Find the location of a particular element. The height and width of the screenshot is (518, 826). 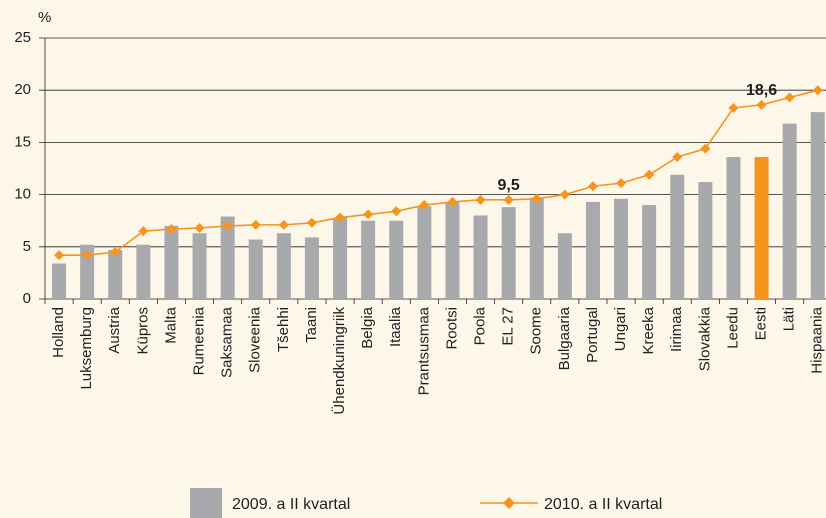

x-tick-label: Tšehhi is located at coordinates (283, 329).